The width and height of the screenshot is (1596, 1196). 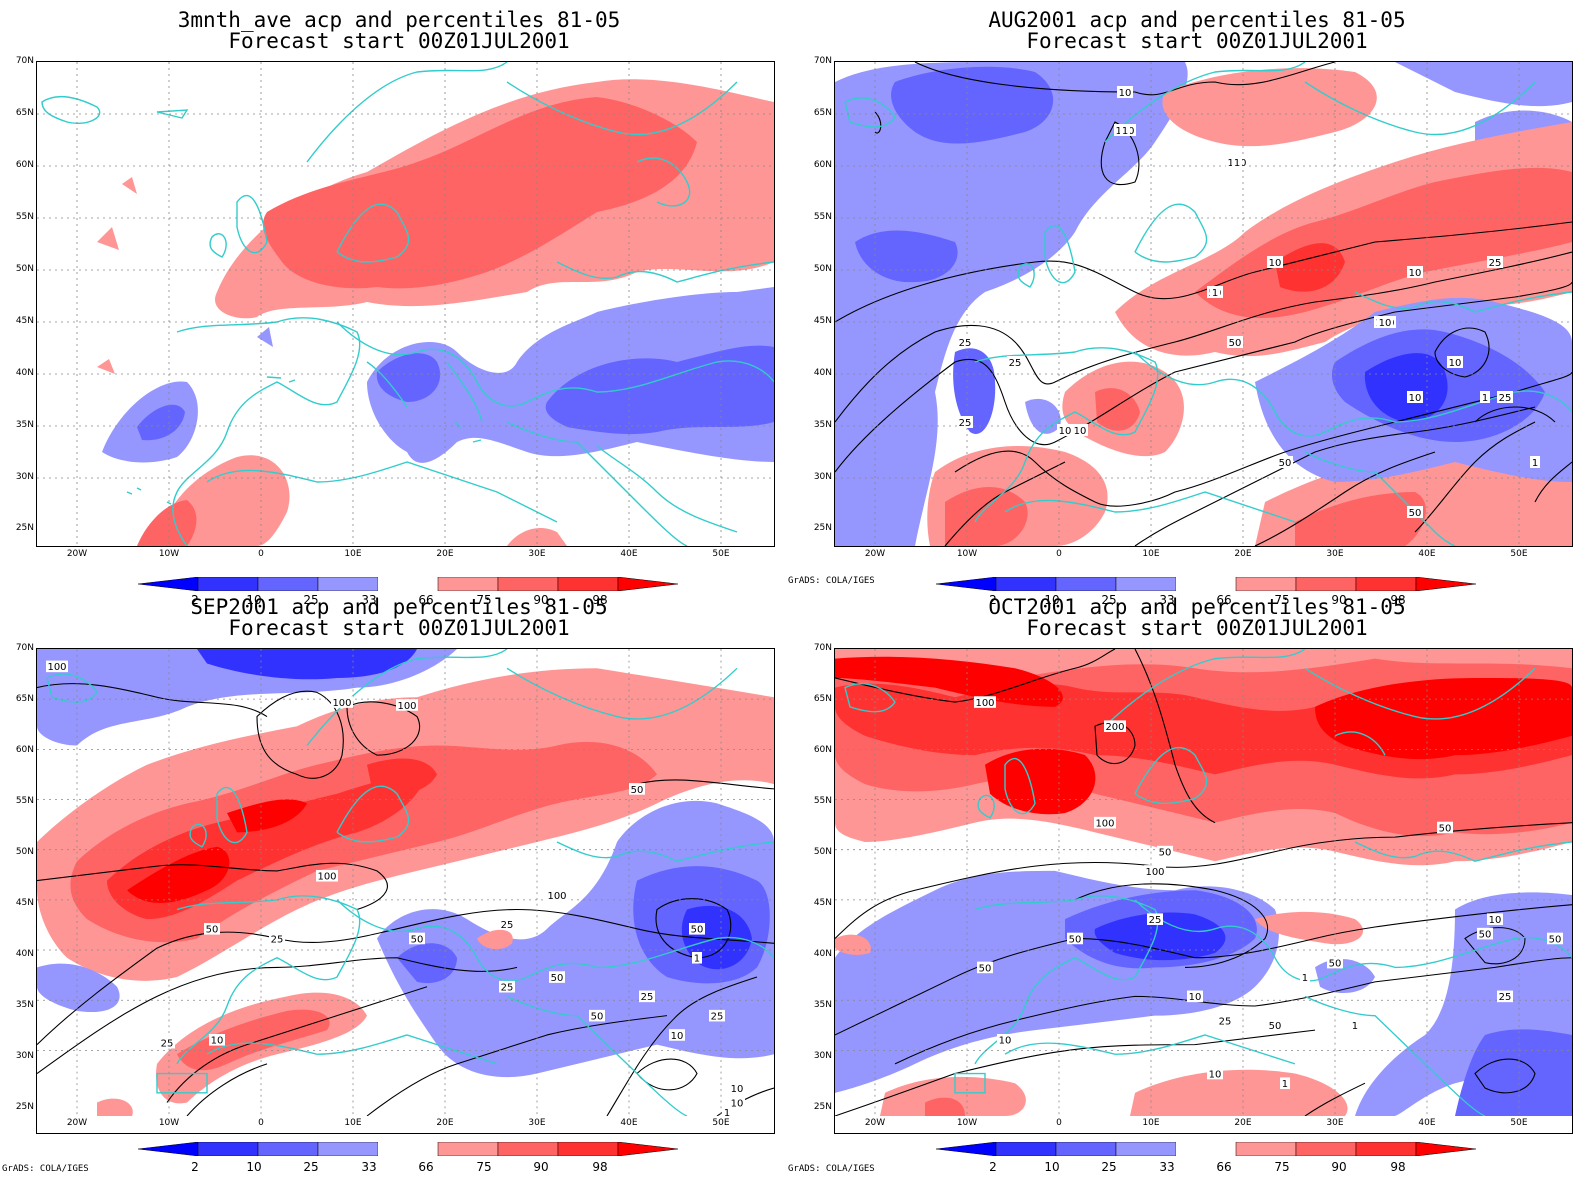 I want to click on colorbar-label: 66, so click(x=1224, y=600).